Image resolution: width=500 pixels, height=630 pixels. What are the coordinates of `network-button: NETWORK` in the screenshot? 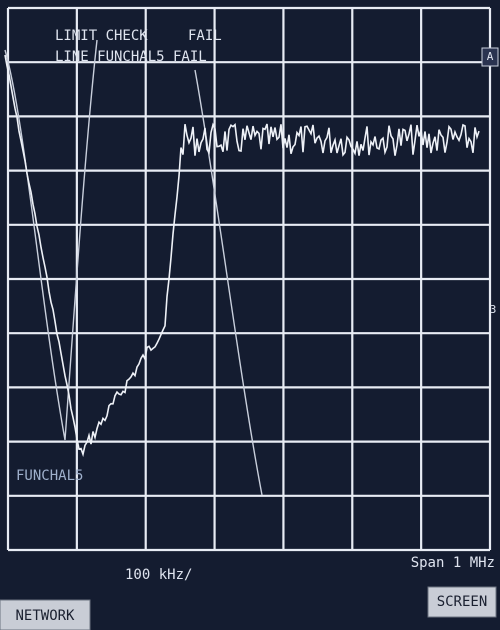 It's located at (45, 614).